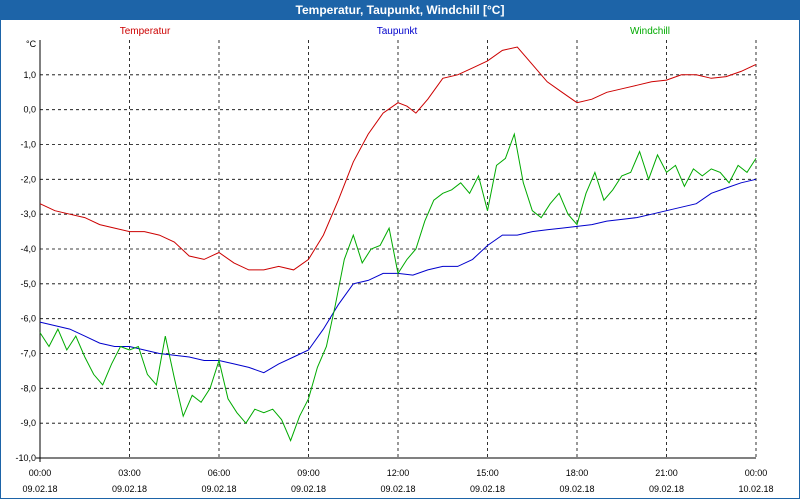  Describe the element at coordinates (400, 10) in the screenshot. I see `chart-title: Temperatur, Taupunkt, Windchill [°C]` at that location.